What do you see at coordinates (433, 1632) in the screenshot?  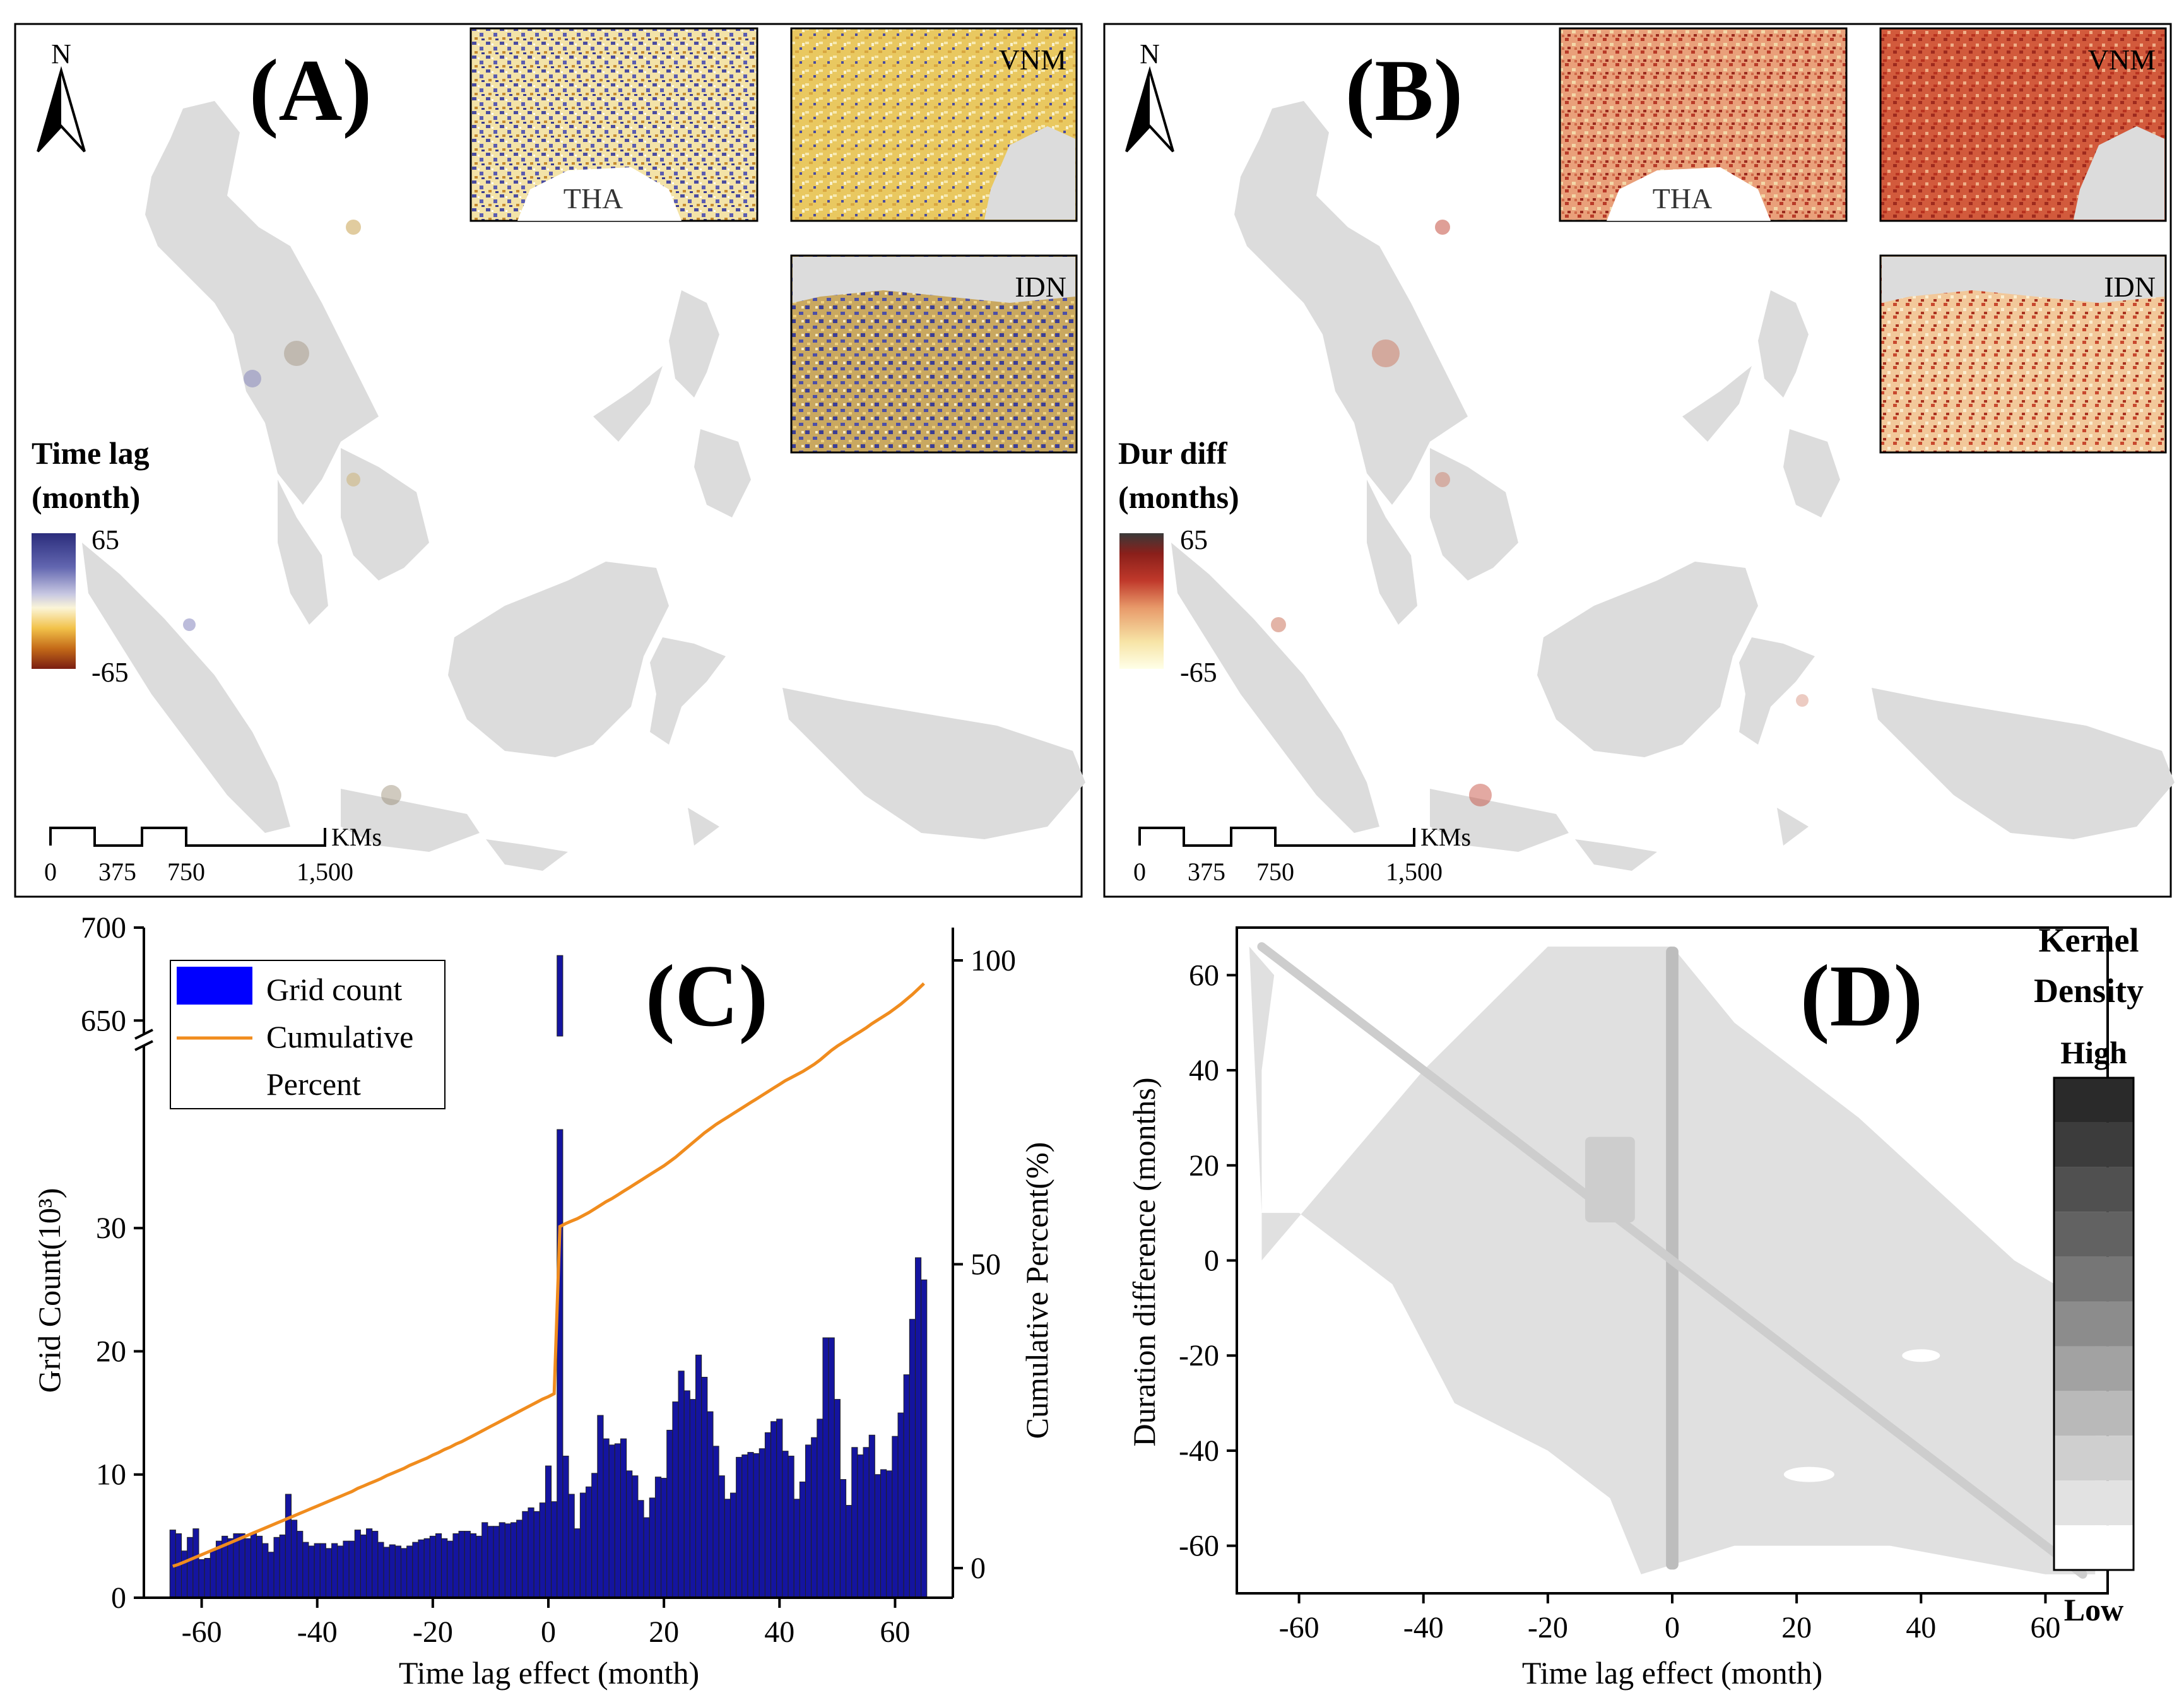 I see `x-tick-label: -20` at bounding box center [433, 1632].